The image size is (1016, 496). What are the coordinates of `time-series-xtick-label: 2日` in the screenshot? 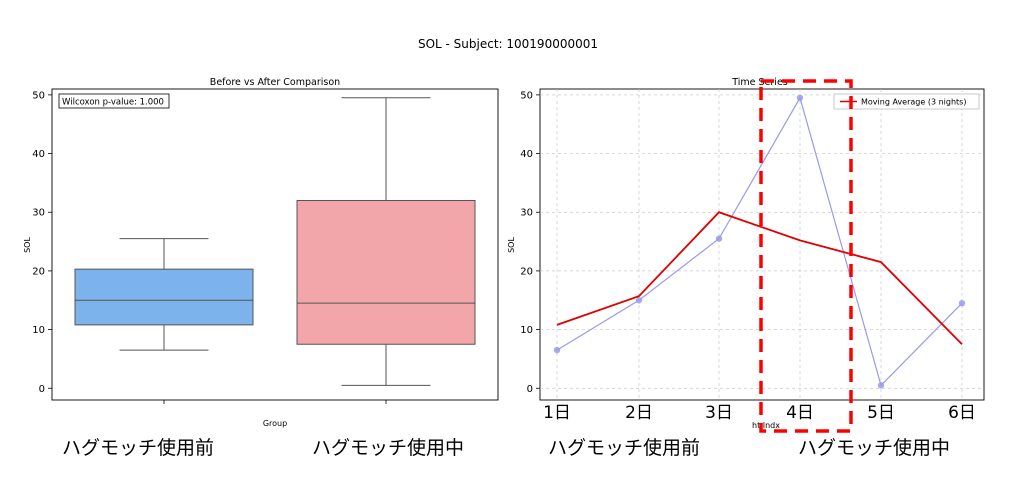 It's located at (639, 413).